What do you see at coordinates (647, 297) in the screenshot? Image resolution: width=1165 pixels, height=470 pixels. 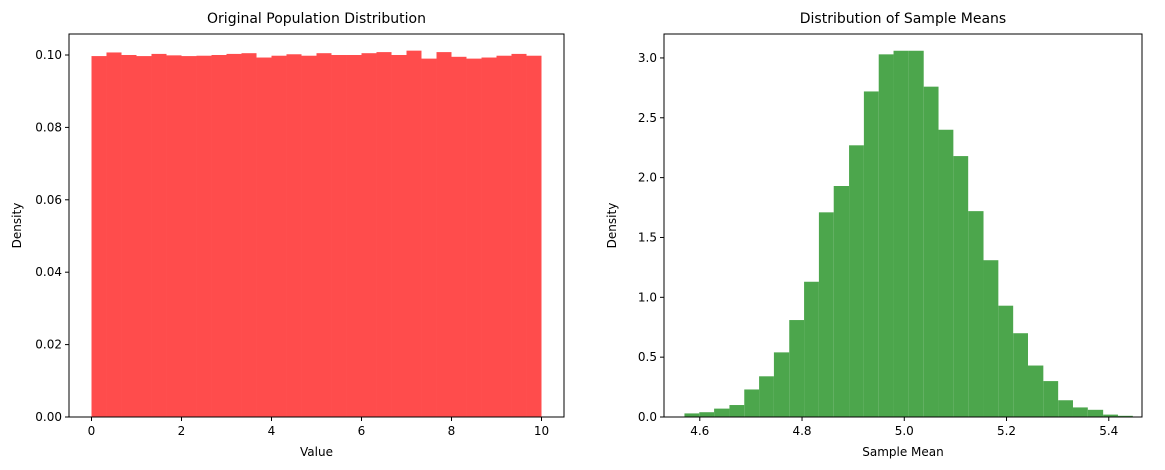 I see `y-tick-label: 1.0` at bounding box center [647, 297].